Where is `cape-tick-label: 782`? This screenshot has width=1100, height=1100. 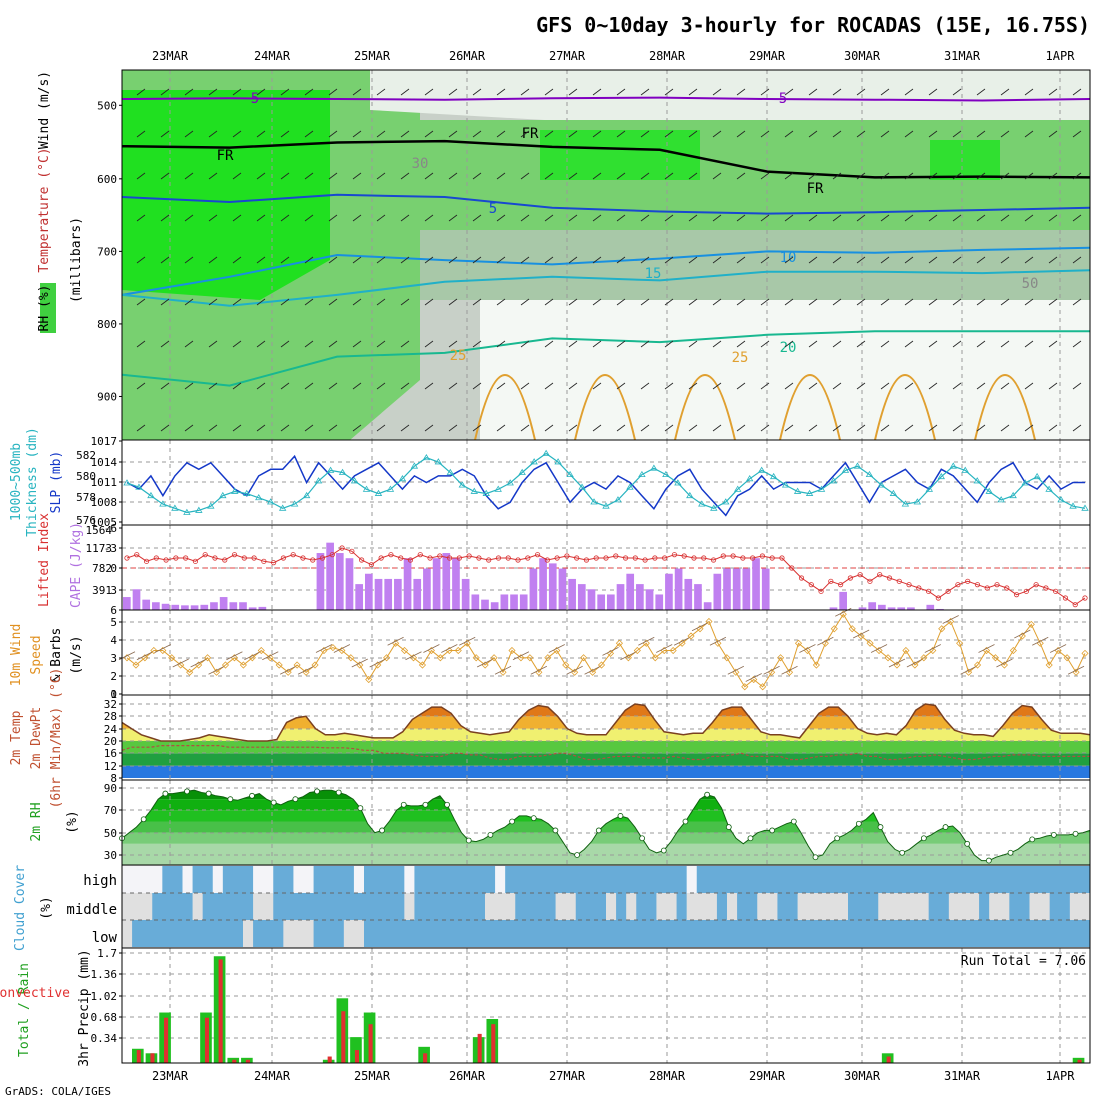 cape-tick-label: 782 is located at coordinates (102, 568).